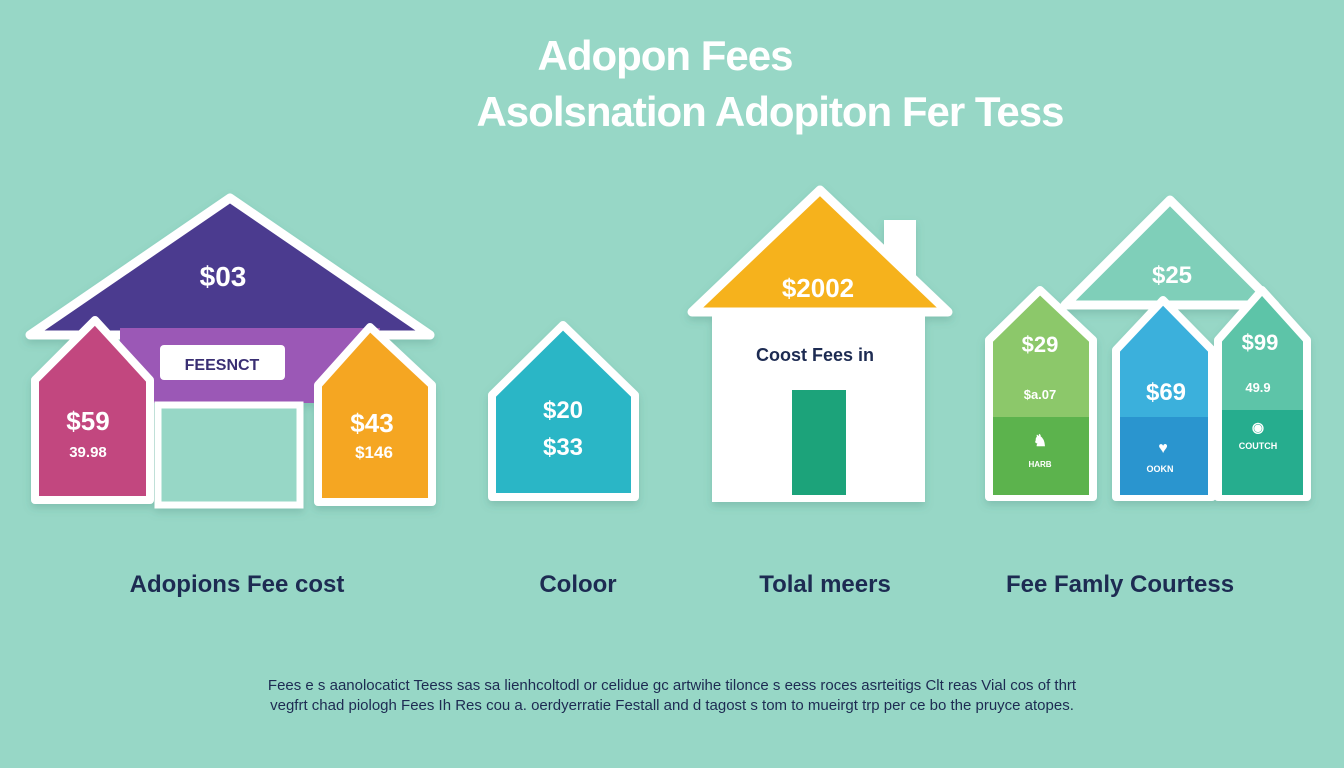 This screenshot has width=1344, height=768. What do you see at coordinates (819, 442) in the screenshot?
I see `house3-door` at bounding box center [819, 442].